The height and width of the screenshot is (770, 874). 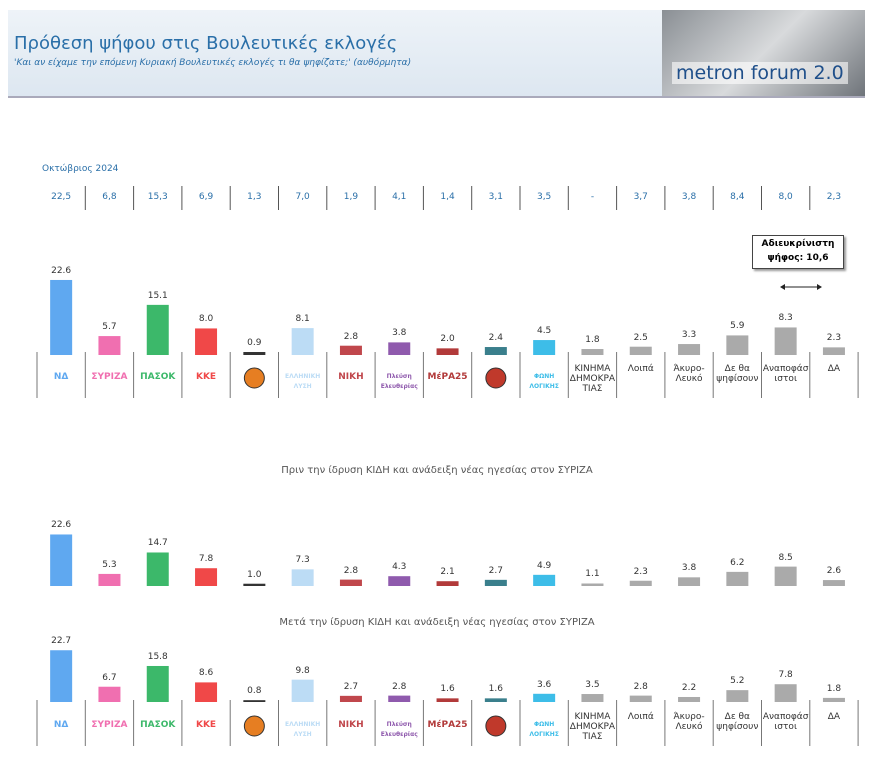 What do you see at coordinates (399, 567) in the screenshot?
I see `value-label: 4.3` at bounding box center [399, 567].